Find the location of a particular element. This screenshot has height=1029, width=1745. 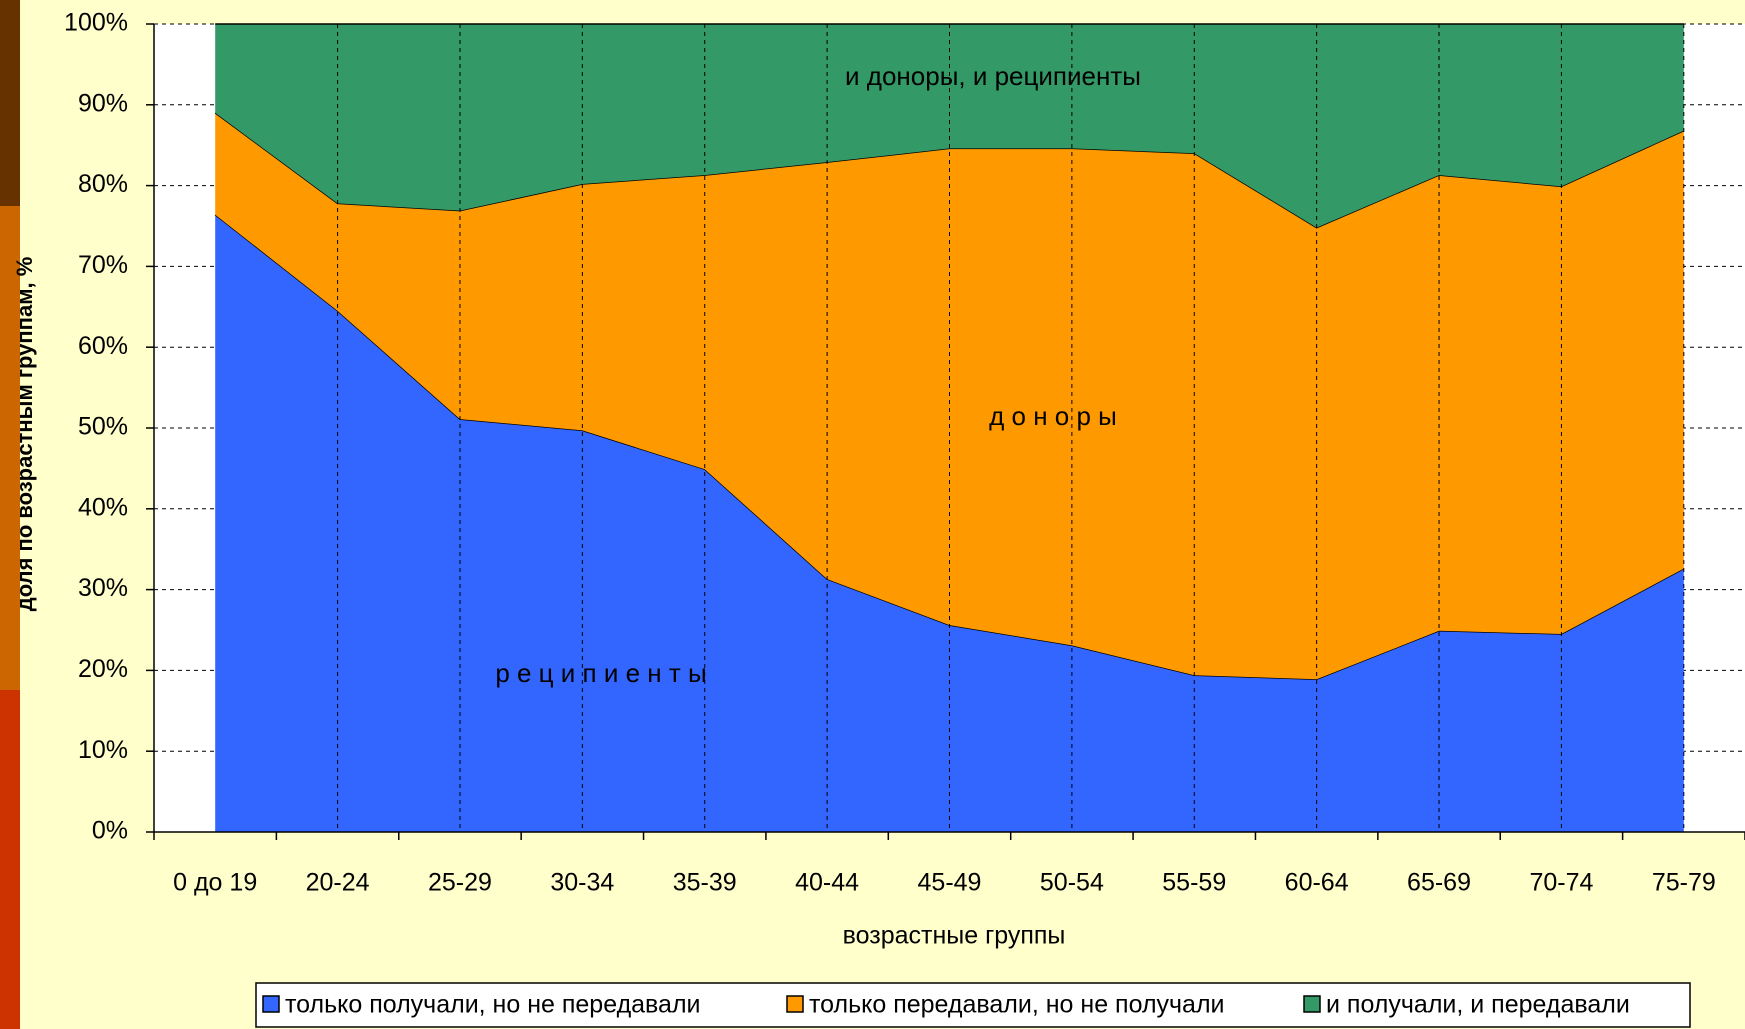

x-tick-label: 65-69 is located at coordinates (1439, 883).